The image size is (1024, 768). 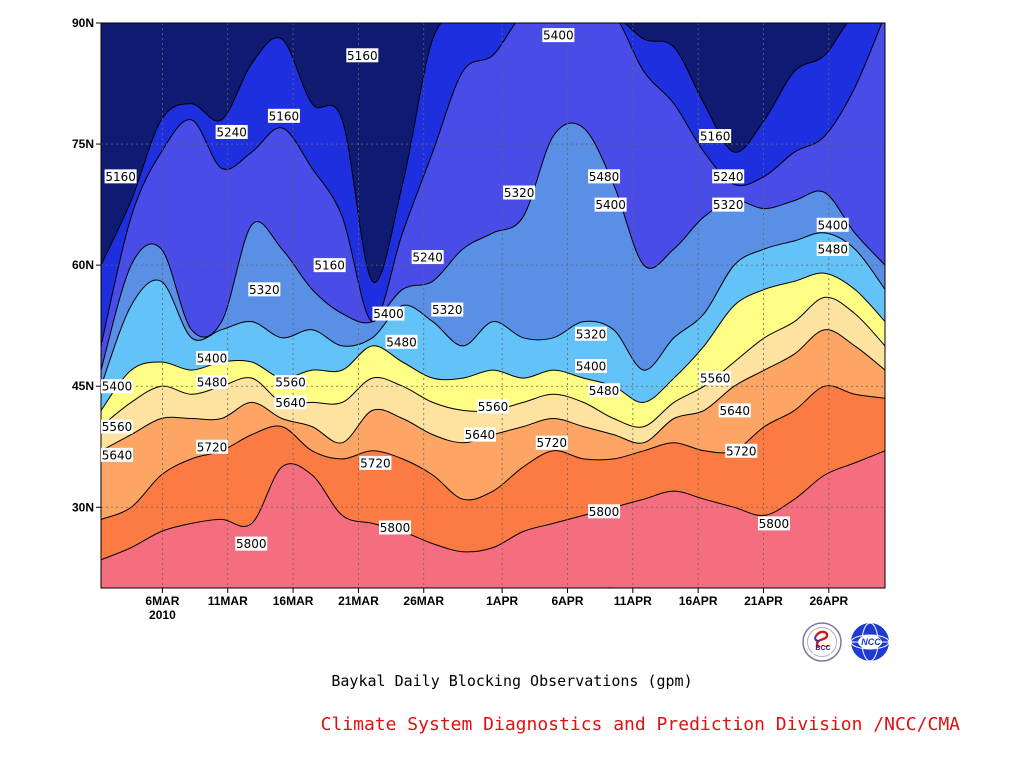 I want to click on chart-title: Baykal Daily Blocking Observations (gpm), so click(x=512, y=681).